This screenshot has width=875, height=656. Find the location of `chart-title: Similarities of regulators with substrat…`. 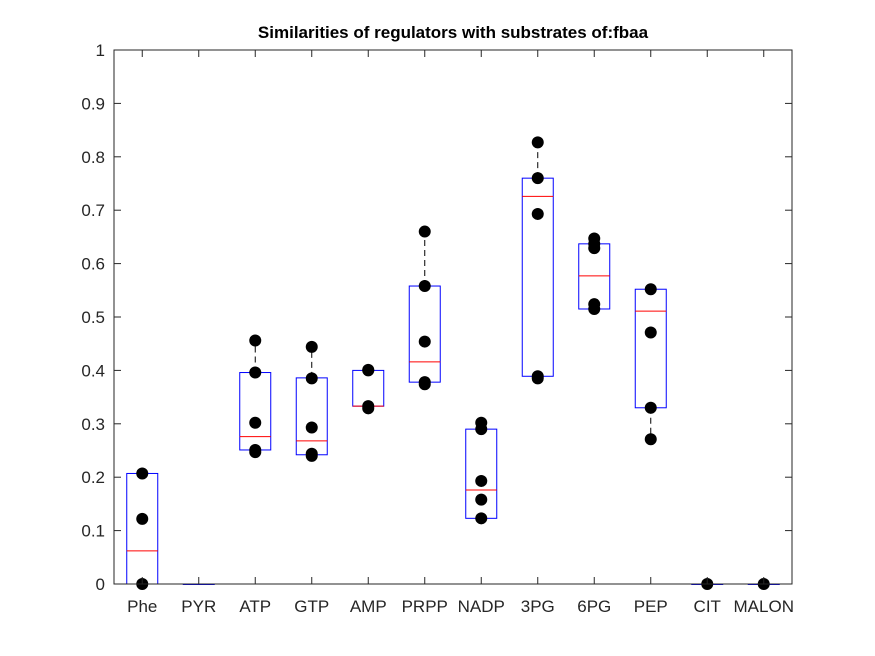

chart-title: Similarities of regulators with substrat… is located at coordinates (453, 32).